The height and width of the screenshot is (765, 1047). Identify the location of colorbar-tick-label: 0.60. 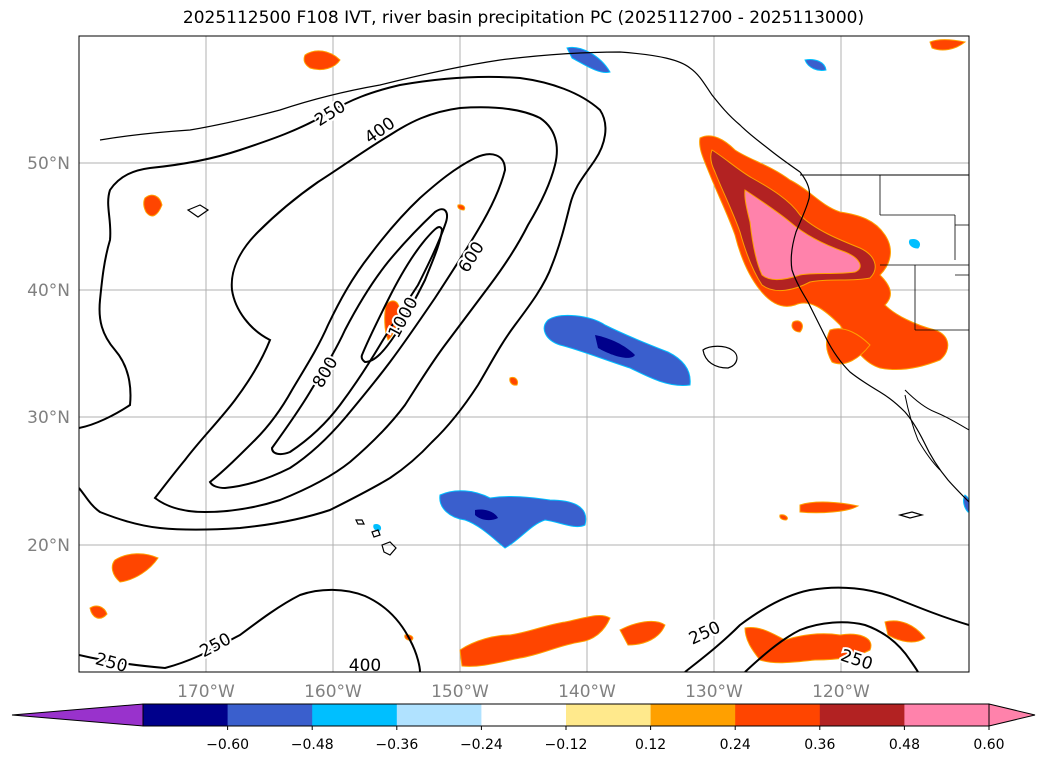
(988, 745).